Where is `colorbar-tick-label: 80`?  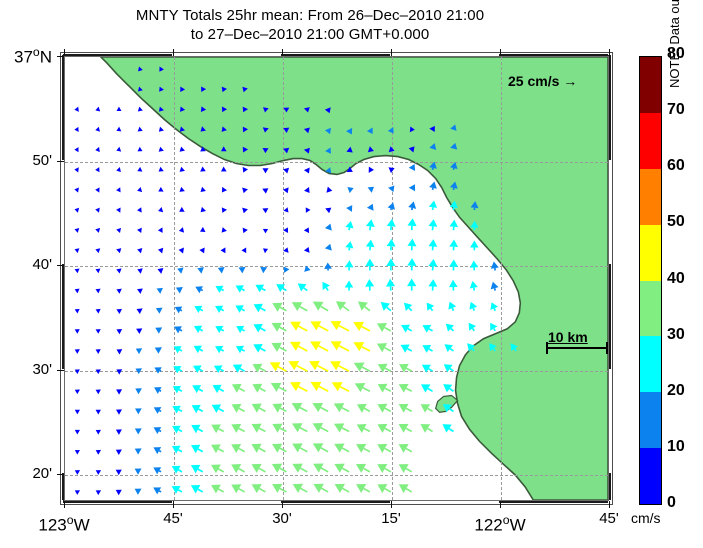
colorbar-tick-label: 80 is located at coordinates (676, 53).